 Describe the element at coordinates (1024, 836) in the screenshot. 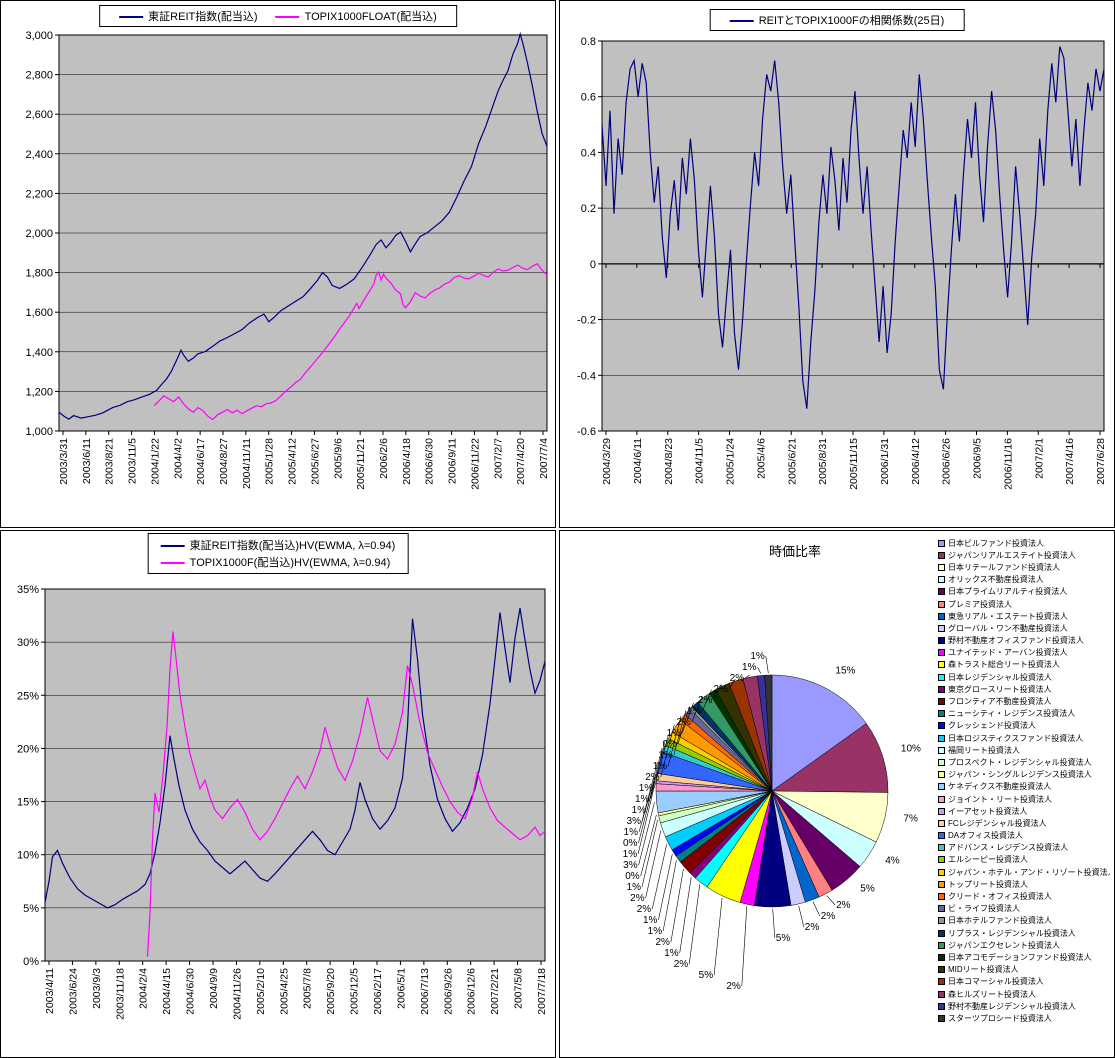

I see `pie-legend-item: DAオフィス投資法人` at that location.